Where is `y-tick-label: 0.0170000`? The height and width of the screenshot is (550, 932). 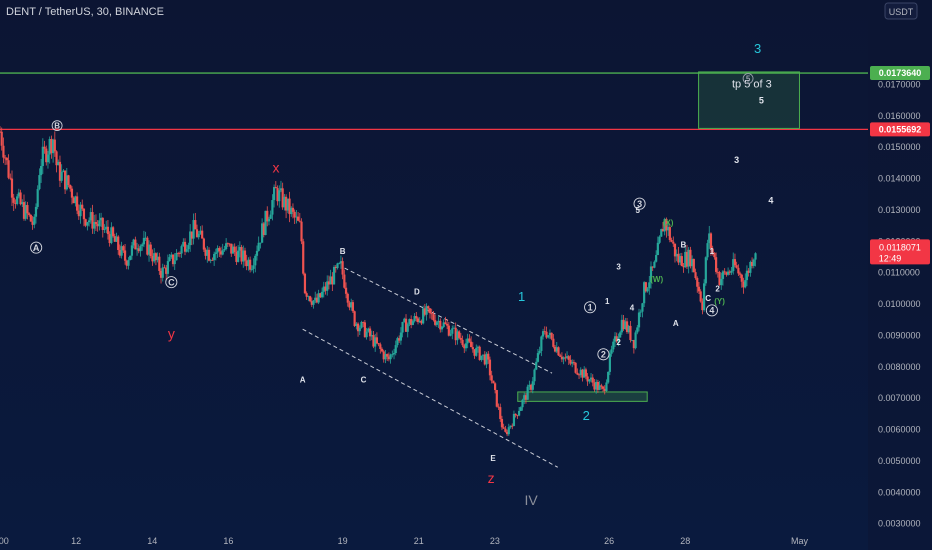 y-tick-label: 0.0170000 is located at coordinates (899, 84).